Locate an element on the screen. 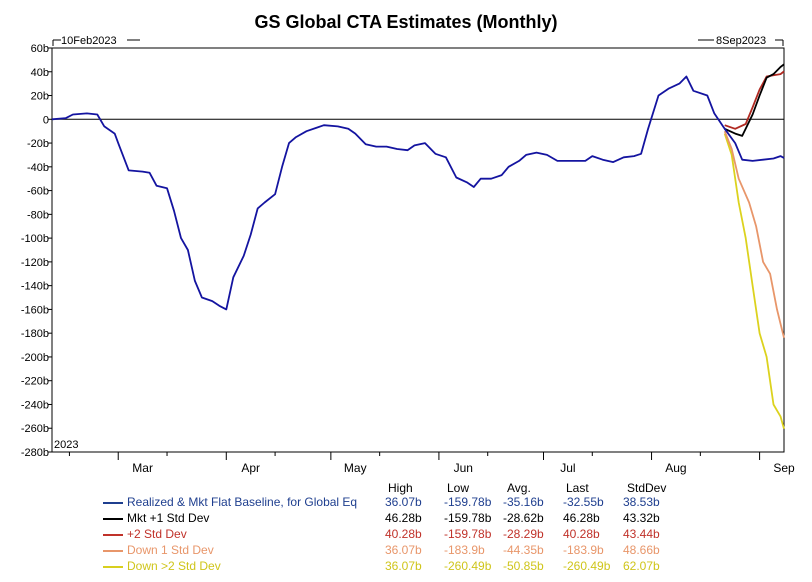  date-end-marker: 8Sep2023 is located at coordinates (741, 41).